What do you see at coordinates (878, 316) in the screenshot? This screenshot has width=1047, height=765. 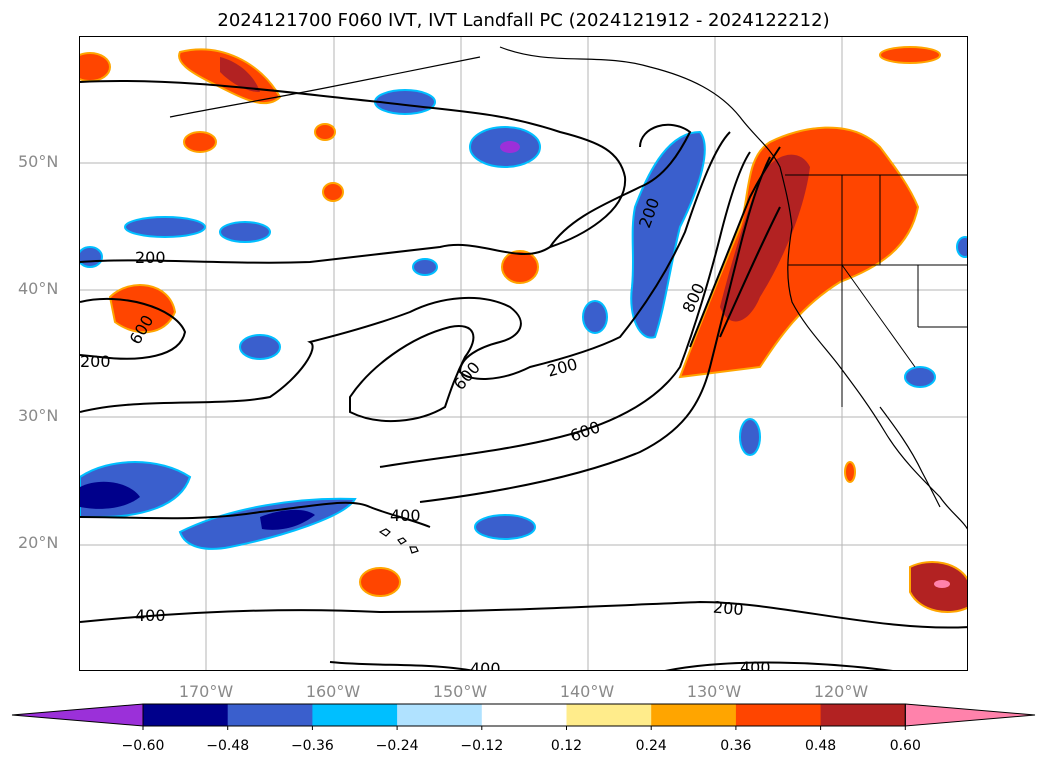 I see `border-ca-nv` at bounding box center [878, 316].